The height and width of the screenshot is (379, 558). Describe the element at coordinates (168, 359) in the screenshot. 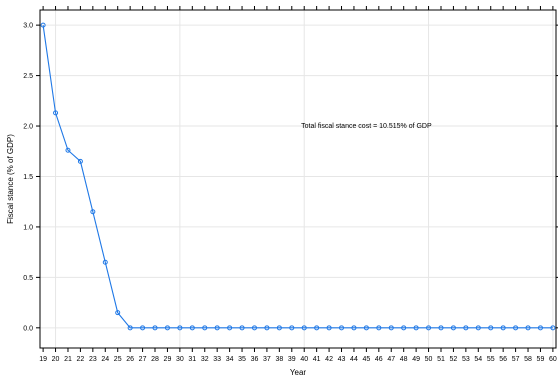

I see `x-tick-label: 29` at that location.